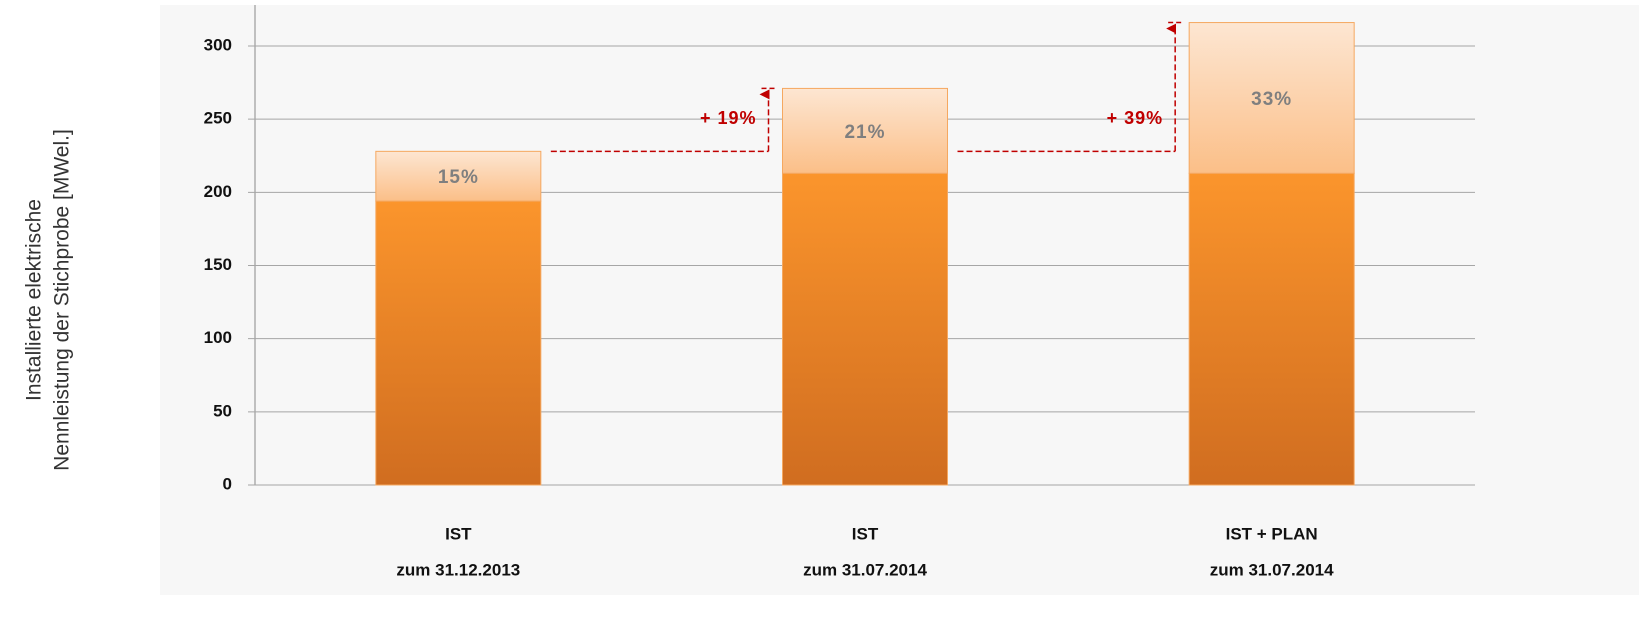 The height and width of the screenshot is (620, 1639). I want to click on y-tick-label: 150, so click(218, 264).